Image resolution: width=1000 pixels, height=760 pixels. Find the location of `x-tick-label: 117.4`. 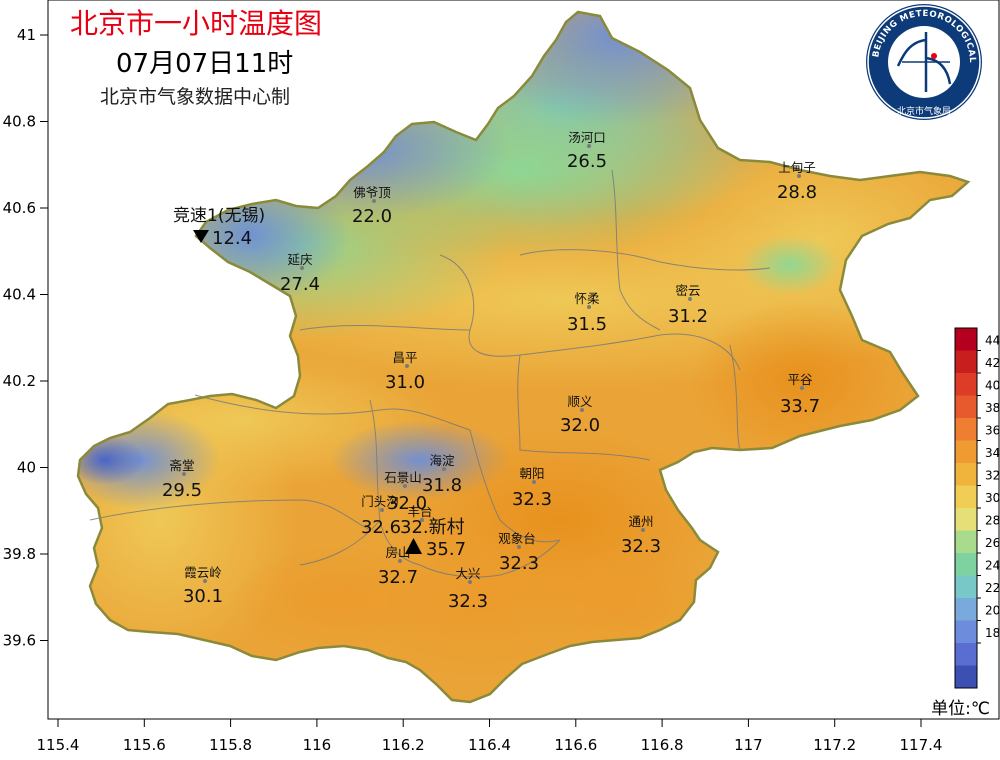

x-tick-label: 117.4 is located at coordinates (921, 745).